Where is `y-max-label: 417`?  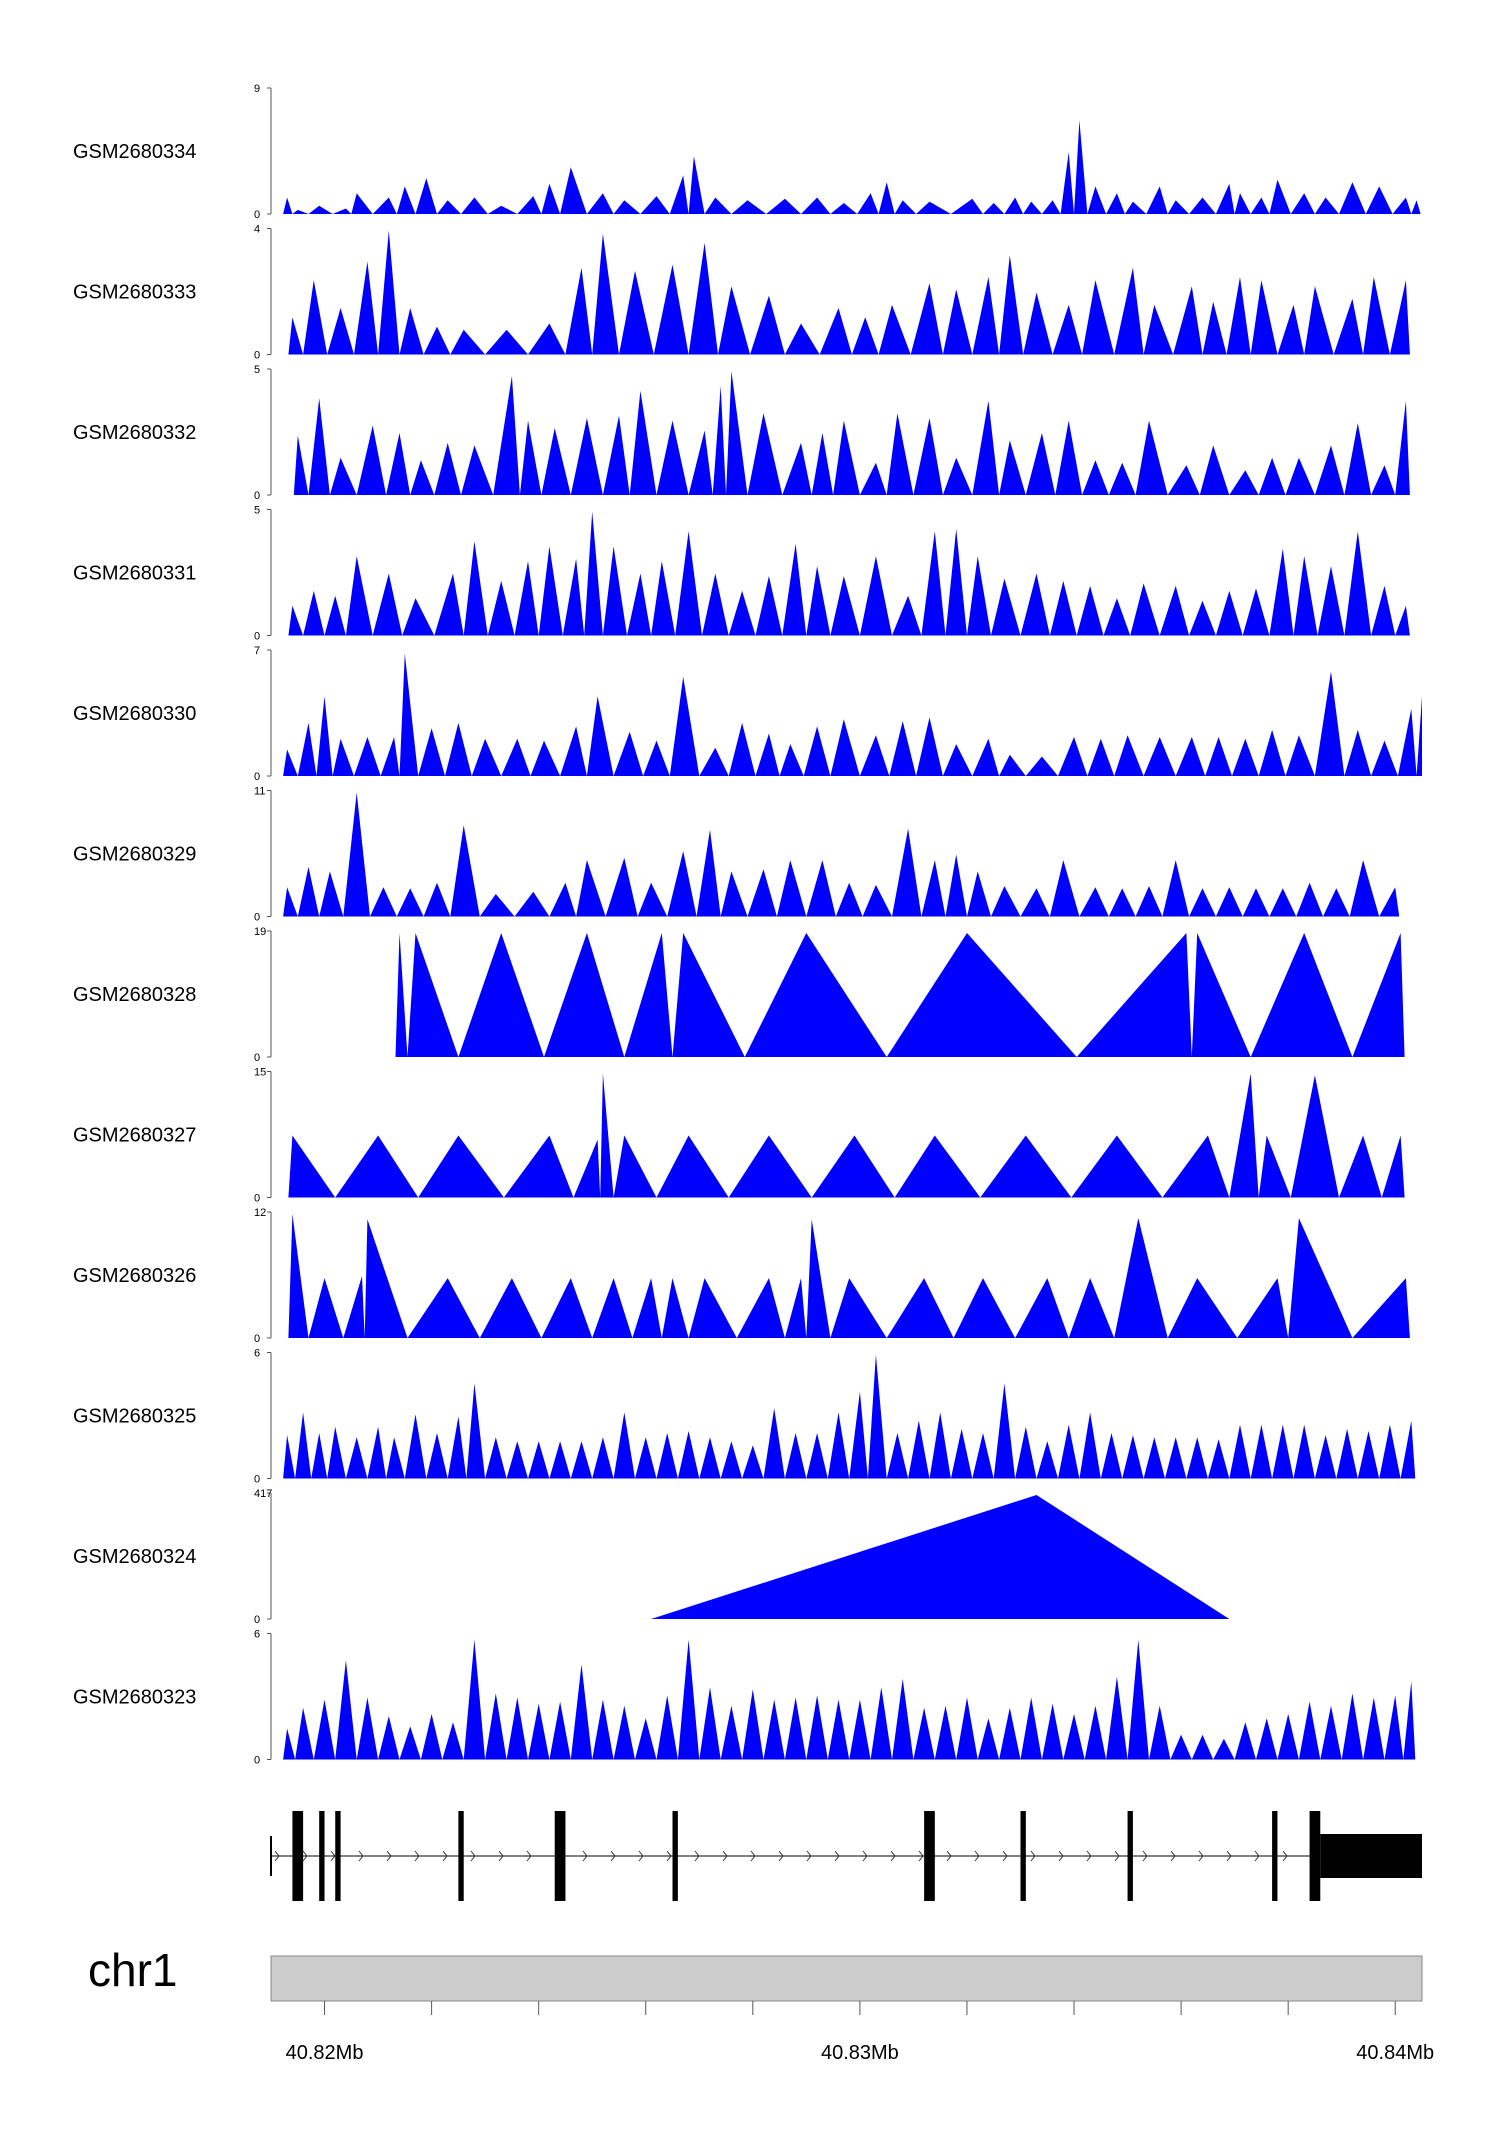 y-max-label: 417 is located at coordinates (263, 1494).